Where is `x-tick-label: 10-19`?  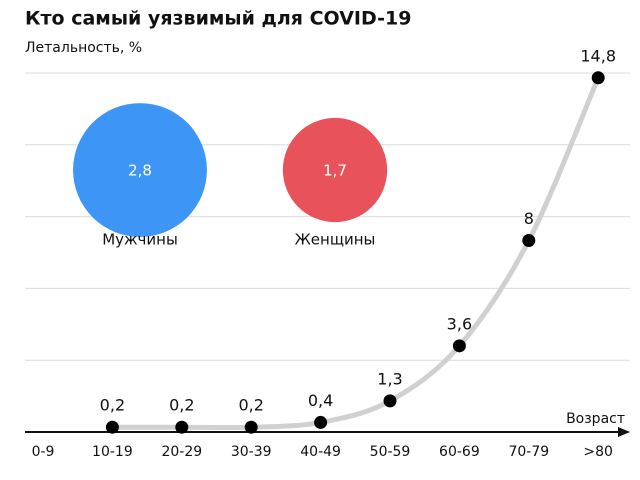 x-tick-label: 10-19 is located at coordinates (112, 452).